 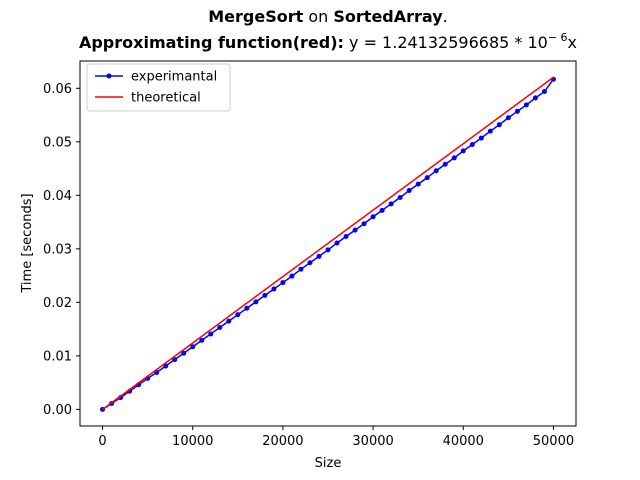 I want to click on title-formula-end: x, so click(x=572, y=42).